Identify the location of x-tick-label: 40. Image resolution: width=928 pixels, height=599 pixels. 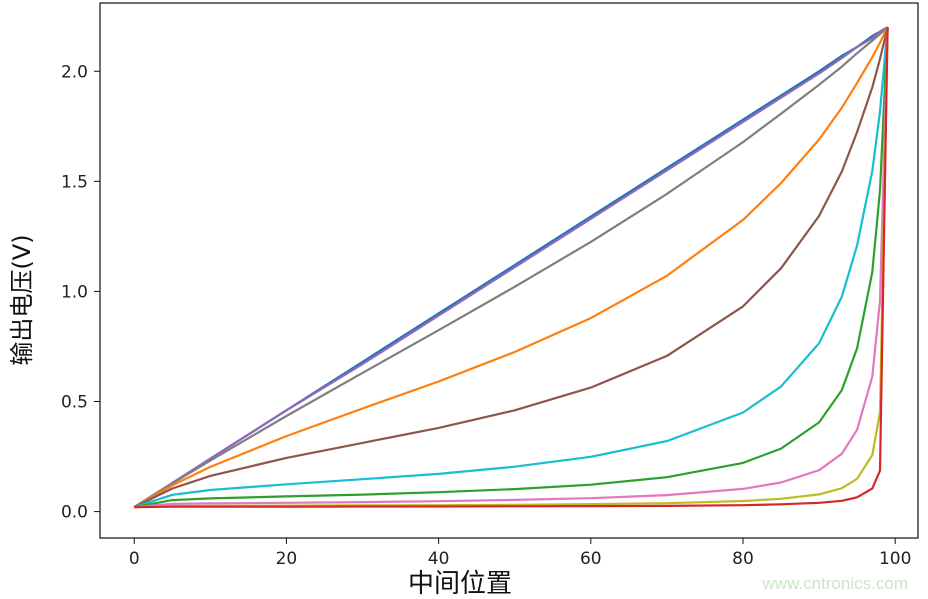
(439, 559).